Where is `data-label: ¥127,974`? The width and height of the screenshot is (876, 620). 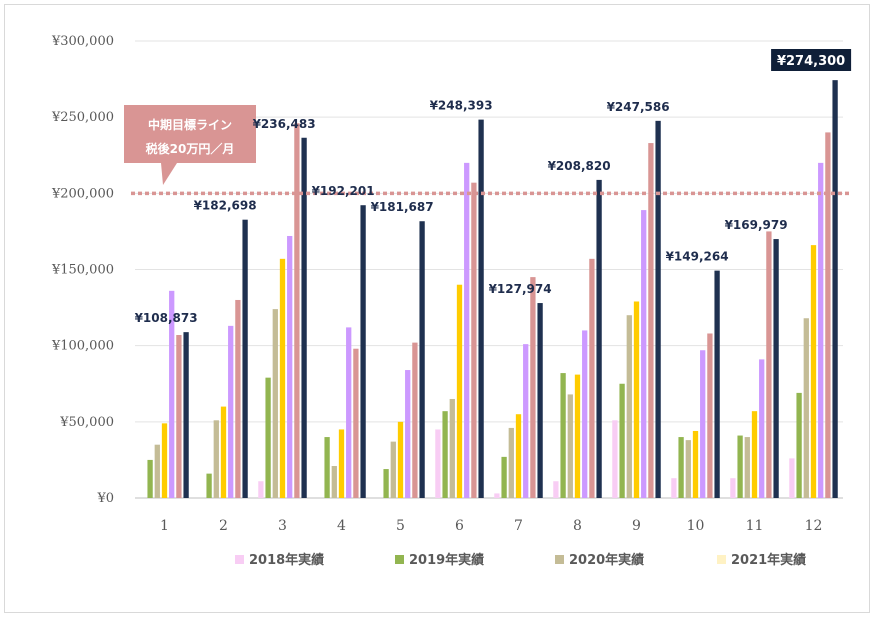 data-label: ¥127,974 is located at coordinates (520, 289).